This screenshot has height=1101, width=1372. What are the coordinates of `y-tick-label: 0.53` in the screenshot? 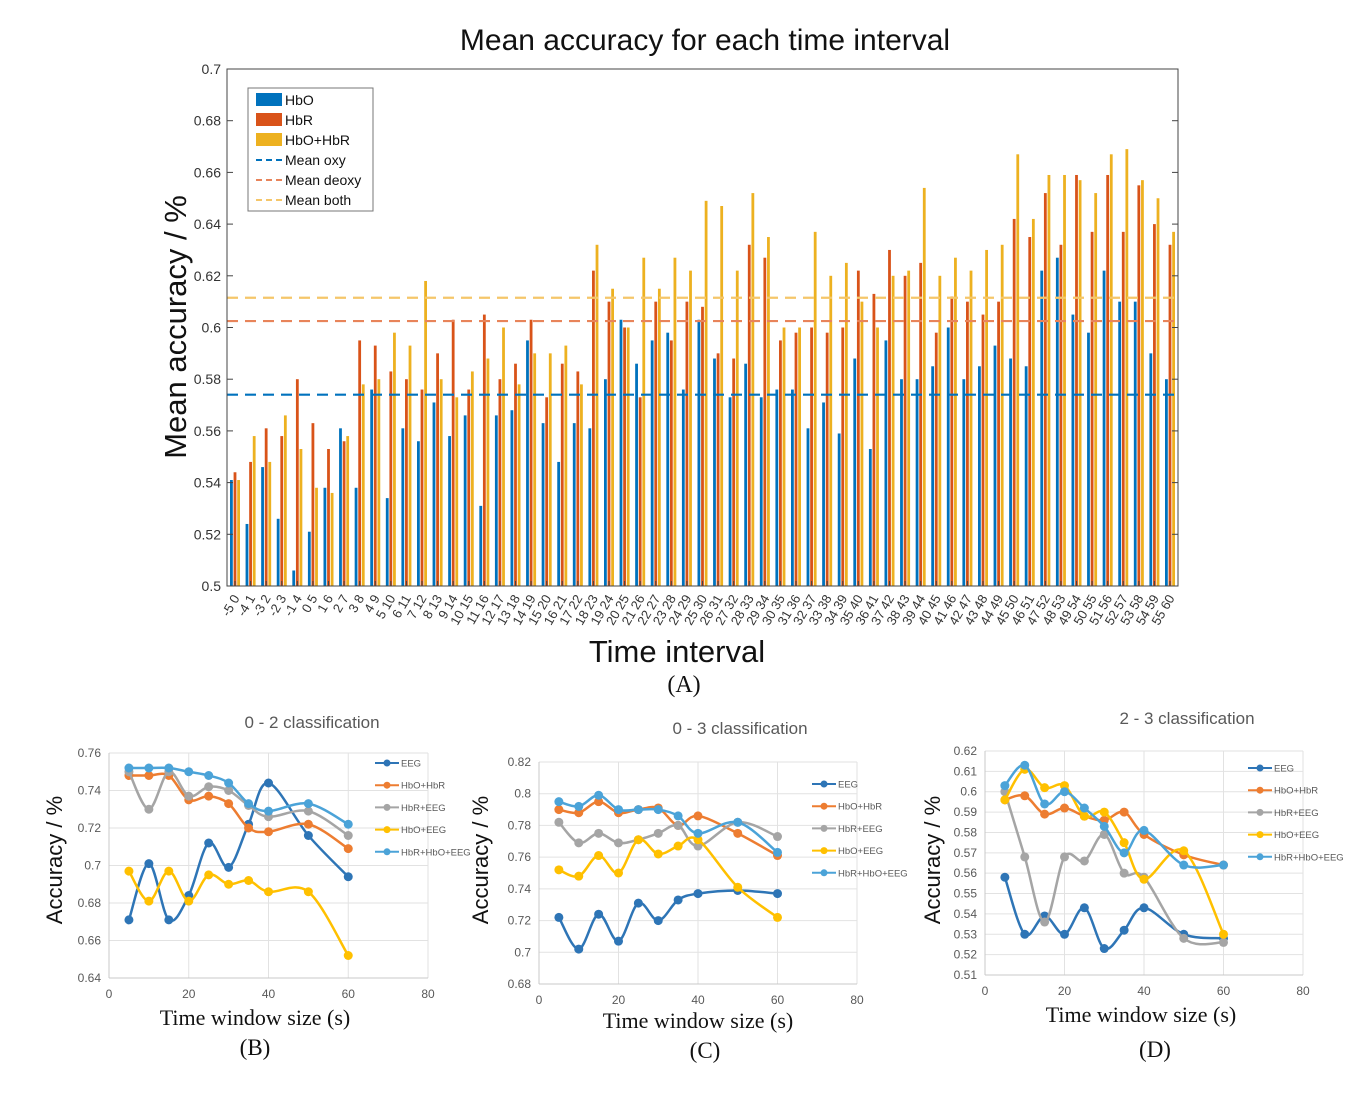 It's located at (966, 934).